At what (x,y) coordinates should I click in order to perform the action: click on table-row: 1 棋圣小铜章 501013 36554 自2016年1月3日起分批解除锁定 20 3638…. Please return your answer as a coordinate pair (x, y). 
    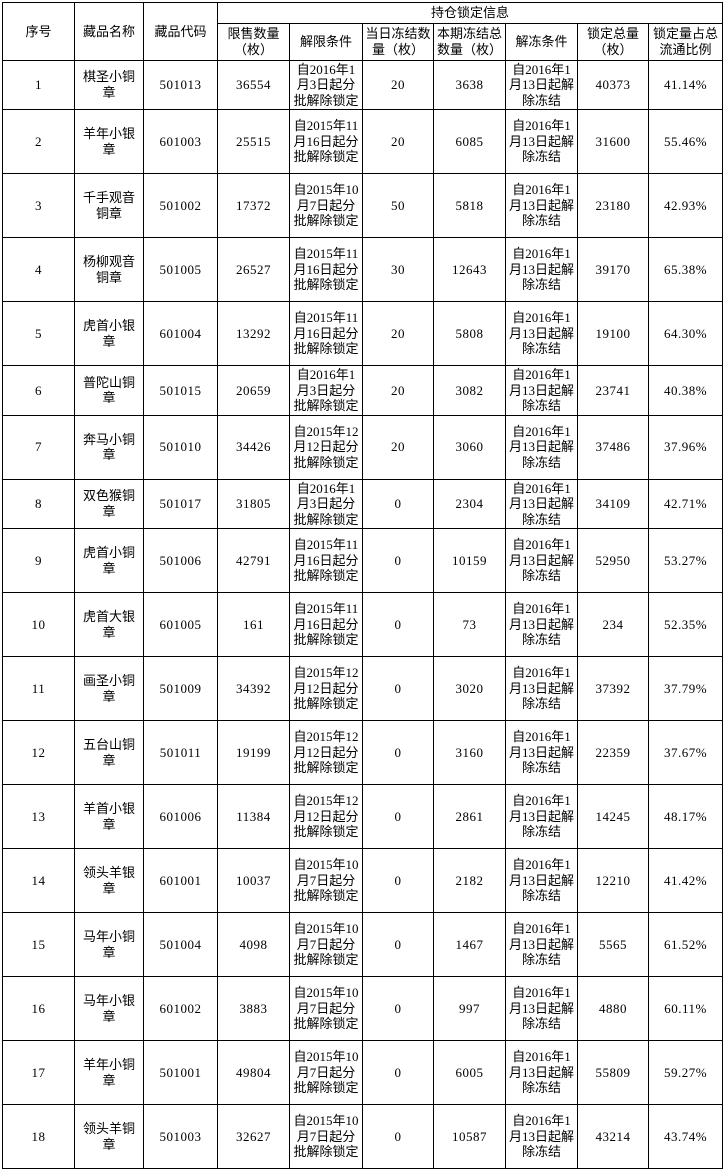
    Looking at the image, I should click on (362, 84).